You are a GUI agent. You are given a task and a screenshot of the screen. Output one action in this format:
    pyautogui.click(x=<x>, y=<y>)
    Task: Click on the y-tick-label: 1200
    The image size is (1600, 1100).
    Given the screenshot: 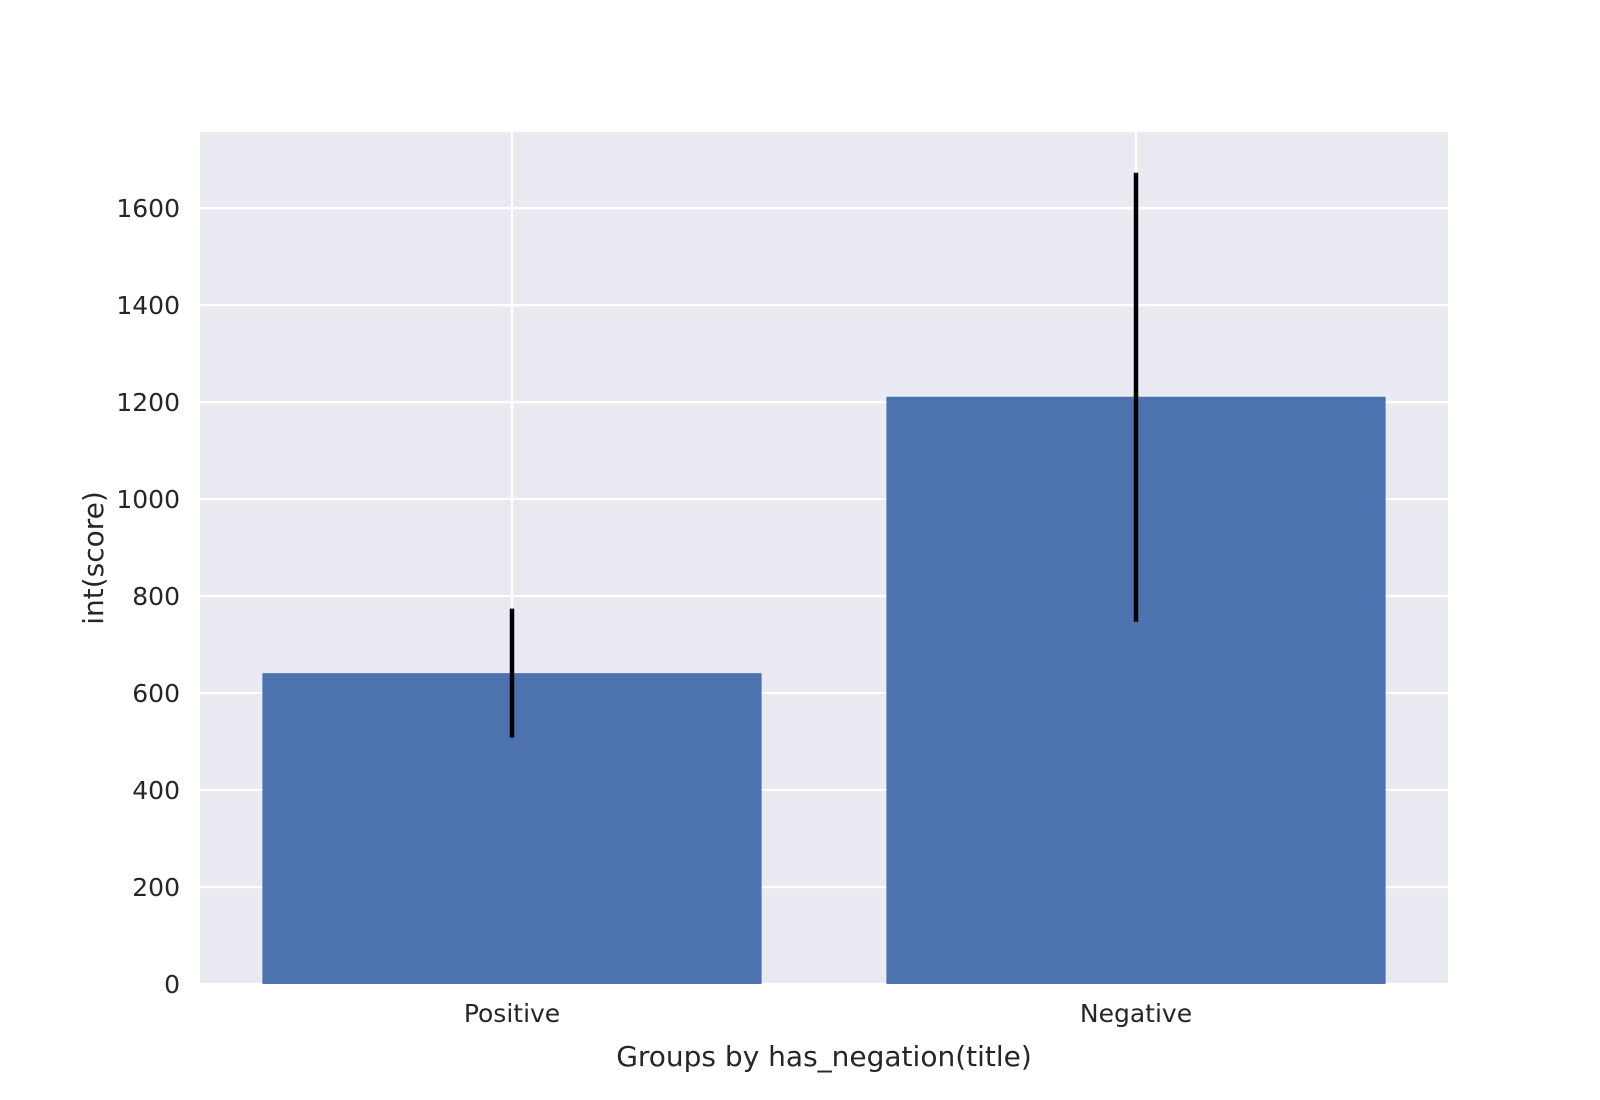 What is the action you would take?
    pyautogui.click(x=148, y=402)
    